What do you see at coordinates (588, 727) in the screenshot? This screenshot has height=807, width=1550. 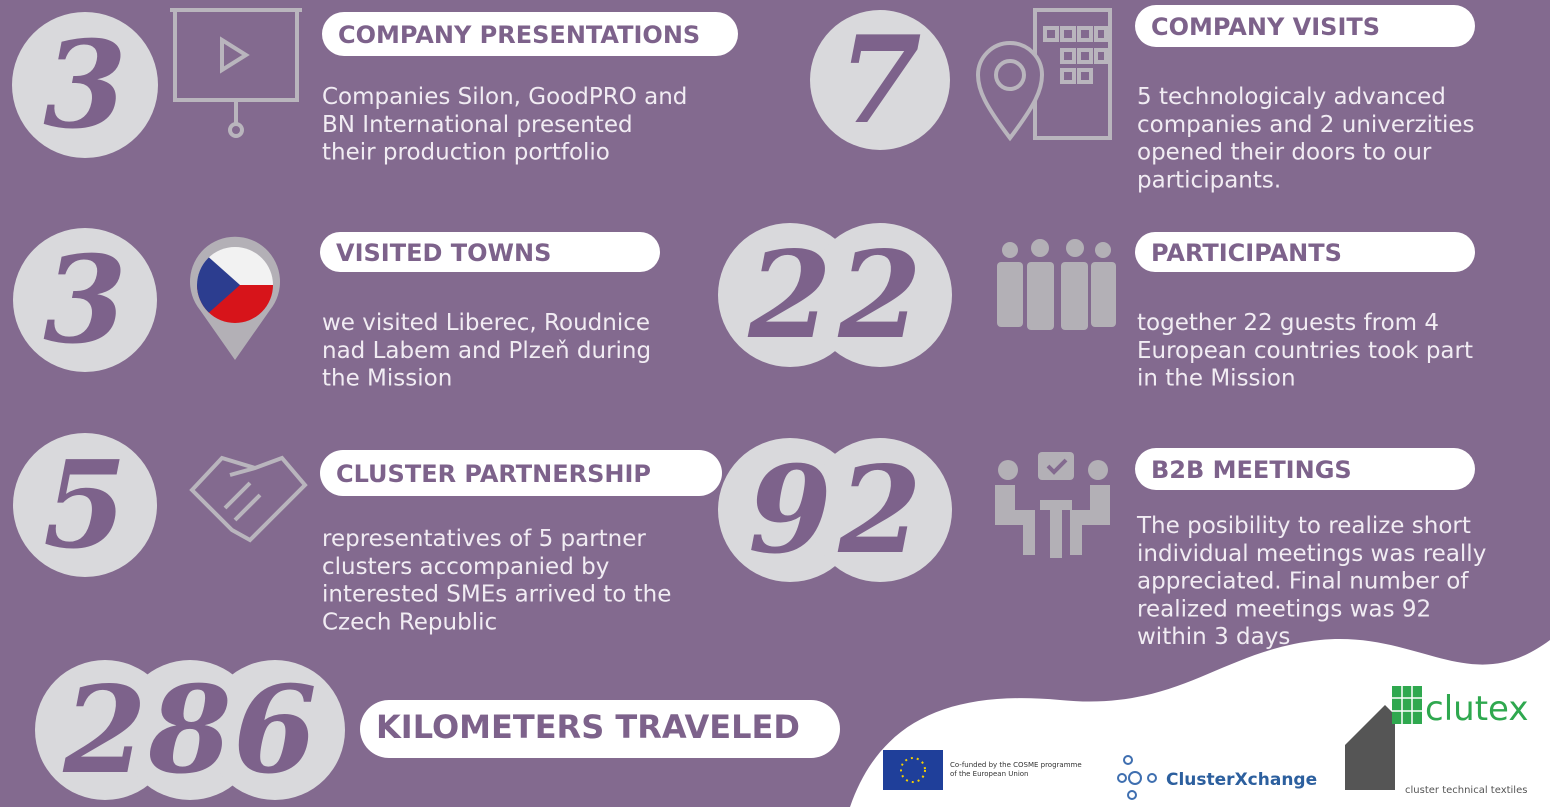 I see `stat-title: KILOMETERS TRAVELED` at bounding box center [588, 727].